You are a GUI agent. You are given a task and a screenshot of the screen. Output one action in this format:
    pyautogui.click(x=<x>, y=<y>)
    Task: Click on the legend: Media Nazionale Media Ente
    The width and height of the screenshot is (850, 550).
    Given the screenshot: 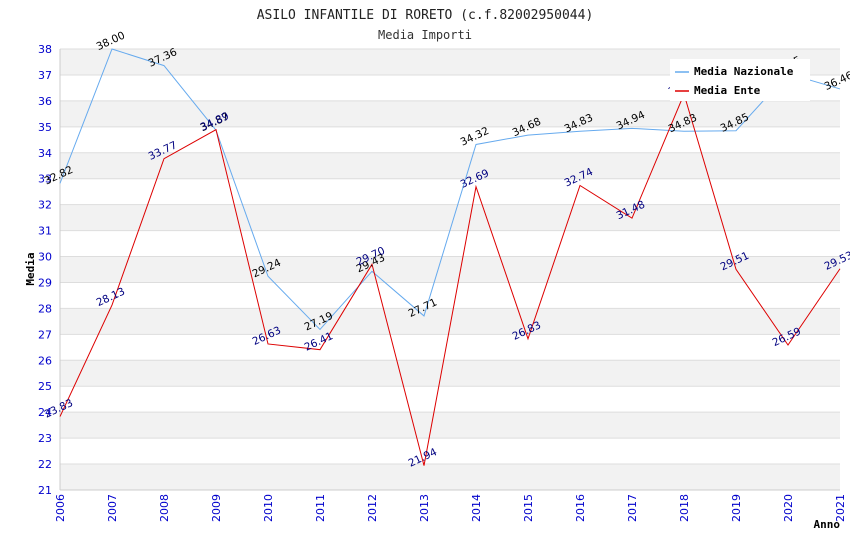 What is the action you would take?
    pyautogui.click(x=740, y=80)
    